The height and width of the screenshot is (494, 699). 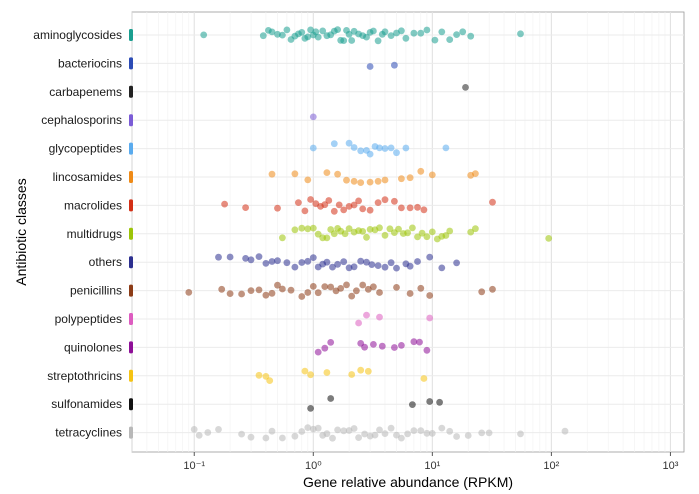 I want to click on y-tick-label: bacteriocins, so click(x=90, y=63).